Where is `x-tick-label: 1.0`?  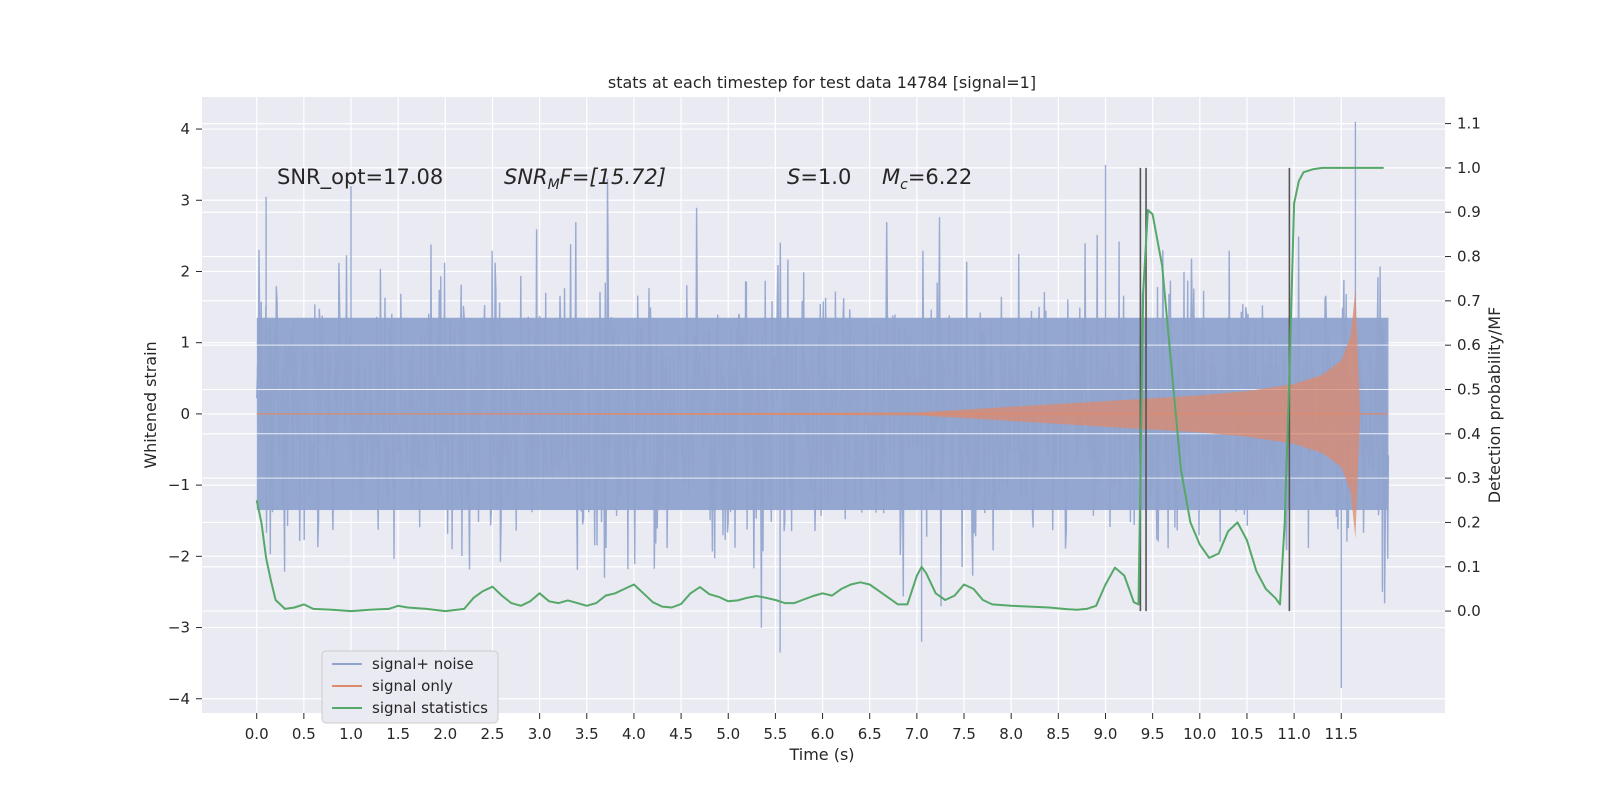
x-tick-label: 1.0 is located at coordinates (351, 734).